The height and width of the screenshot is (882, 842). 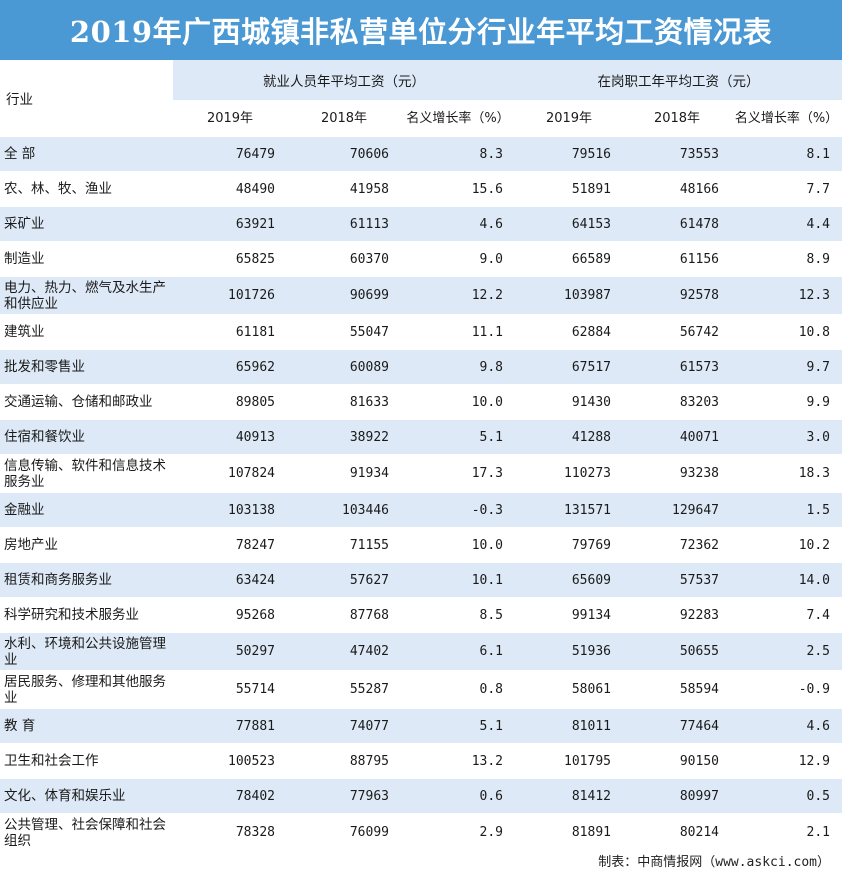 I want to click on employed-2018-wage: 47402, so click(x=344, y=651).